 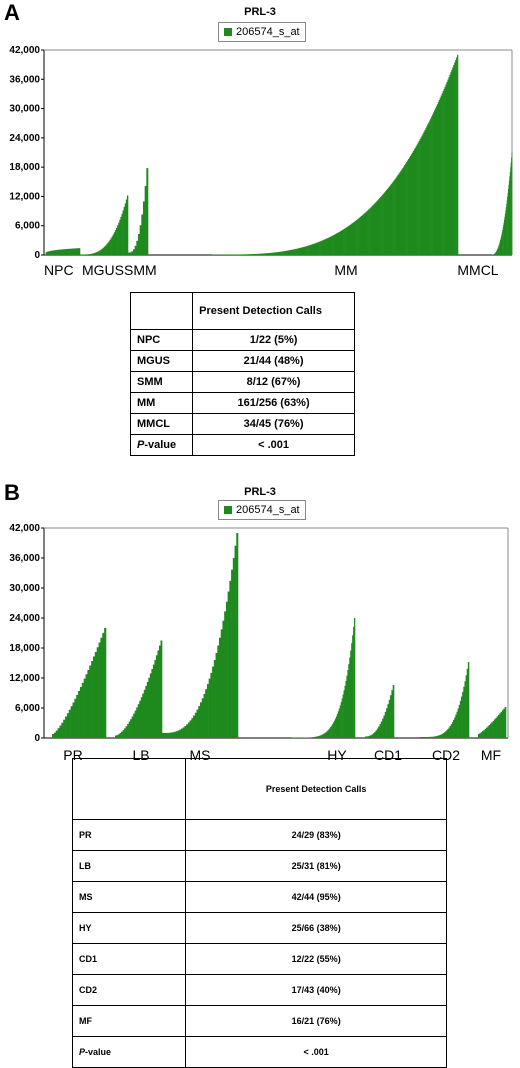 What do you see at coordinates (27, 226) in the screenshot?
I see `y-tick-label: 6,000` at bounding box center [27, 226].